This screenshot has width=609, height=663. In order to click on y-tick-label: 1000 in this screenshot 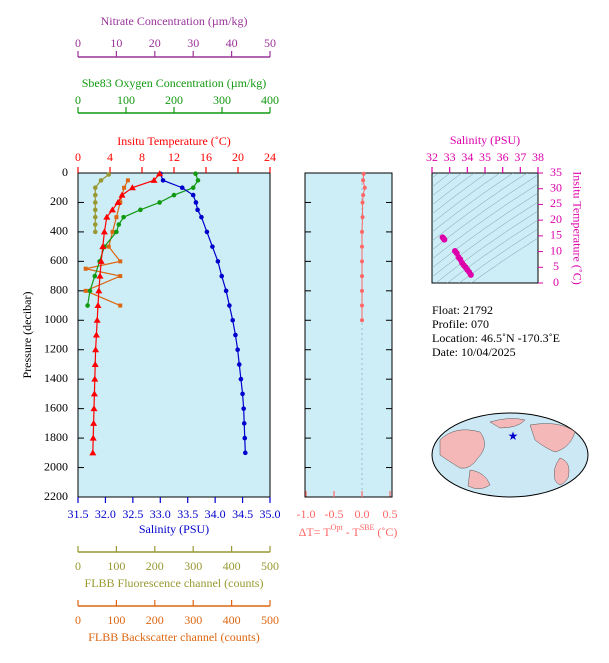, I will do `click(56, 319)`.